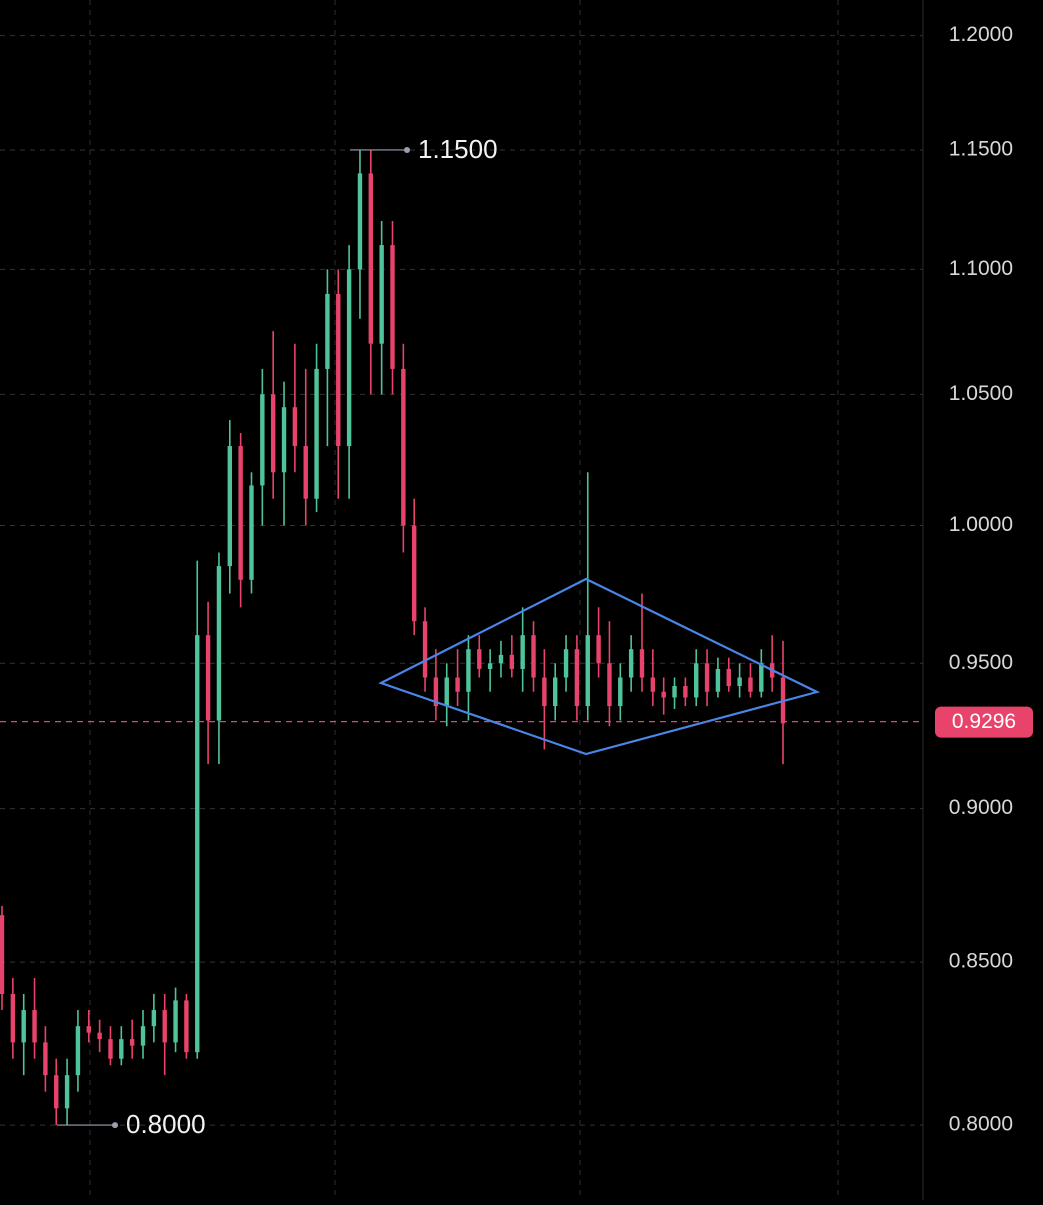  Describe the element at coordinates (981, 961) in the screenshot. I see `y-tick-label: 0.8500` at that location.